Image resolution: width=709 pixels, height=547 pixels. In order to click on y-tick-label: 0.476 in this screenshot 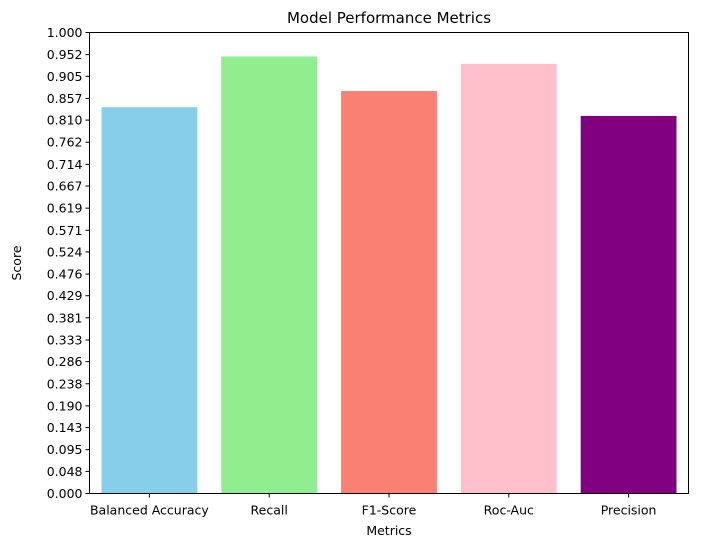, I will do `click(65, 274)`.